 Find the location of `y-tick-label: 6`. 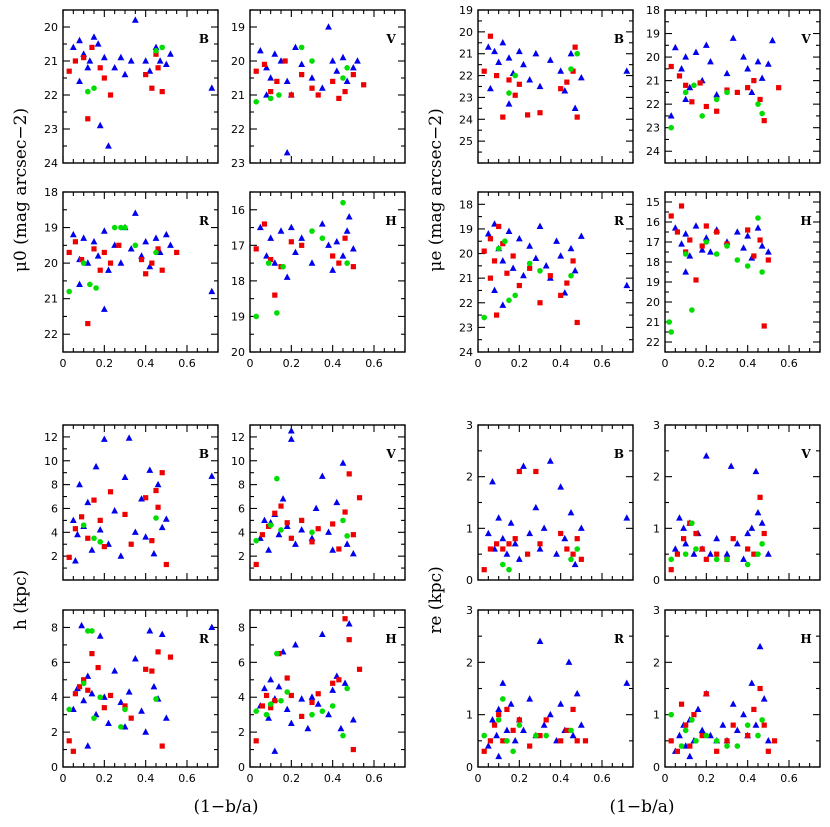

y-tick-label: 6 is located at coordinates (241, 662).